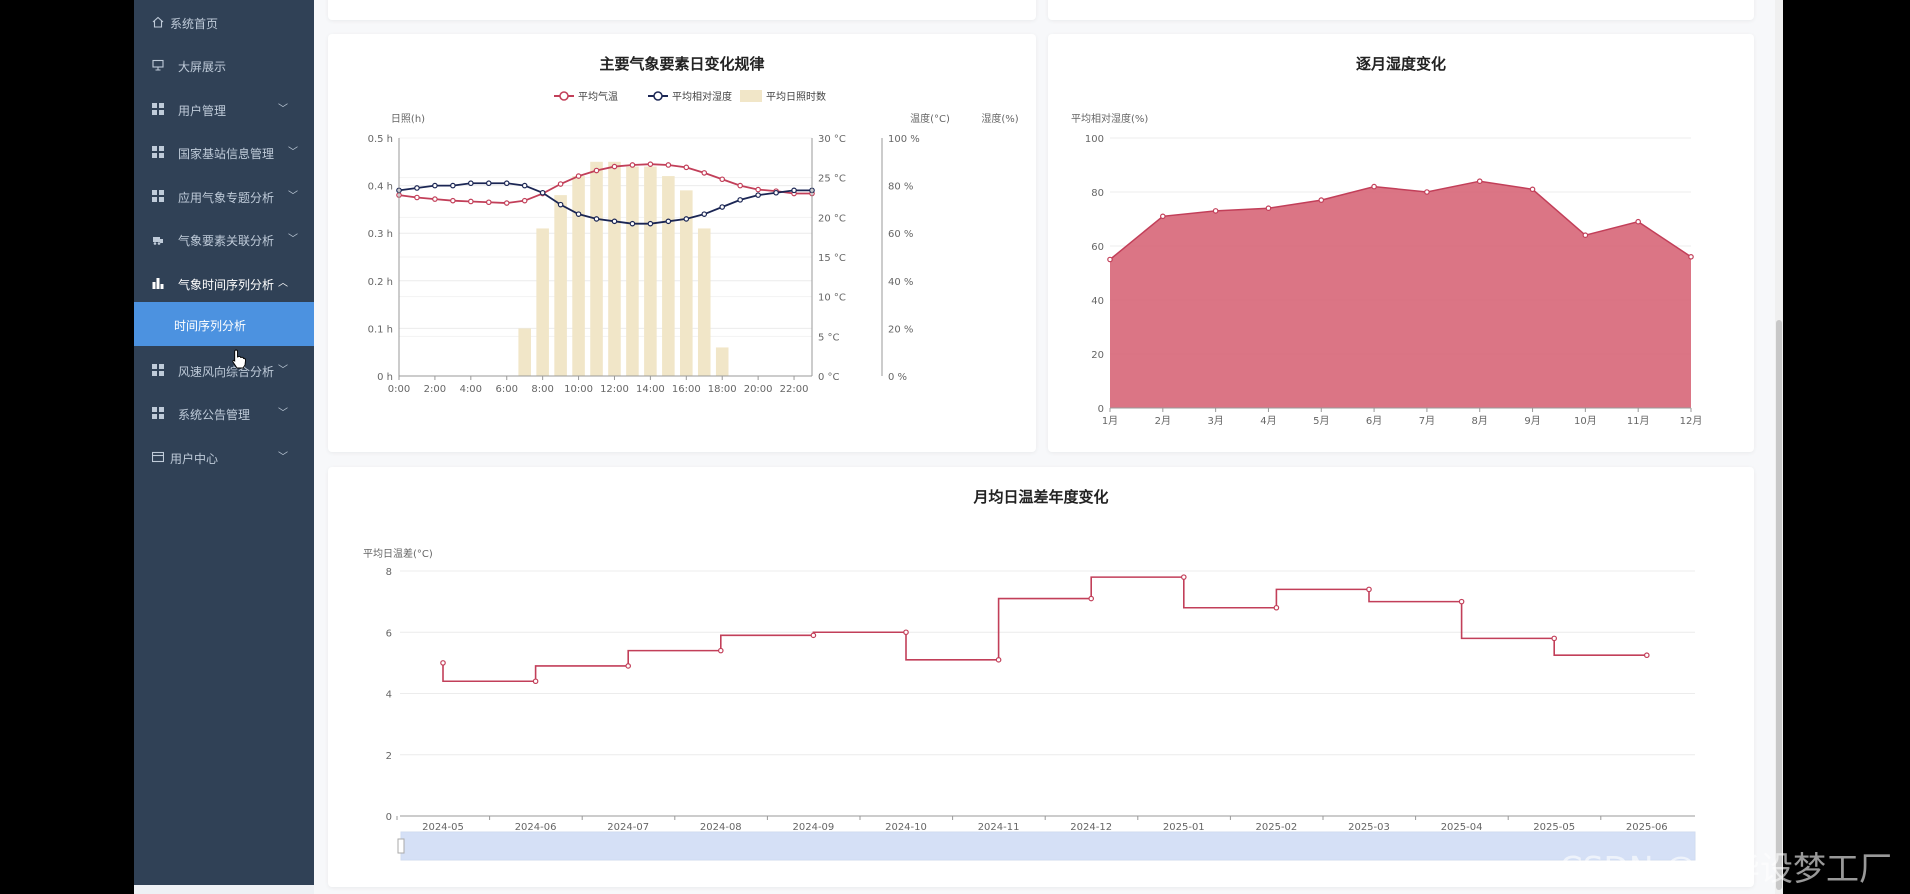 This screenshot has height=894, width=1910. Describe the element at coordinates (690, 96) in the screenshot. I see `chart-legend: 平均气温 平均相对湿度 平均日照时数` at that location.